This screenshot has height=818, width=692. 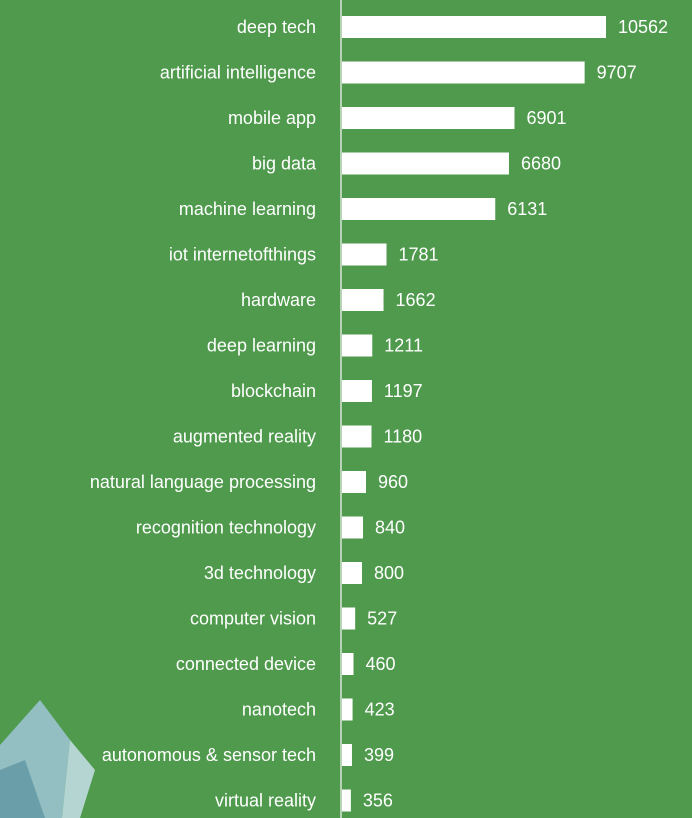 What do you see at coordinates (419, 254) in the screenshot?
I see `value-label: 1781` at bounding box center [419, 254].